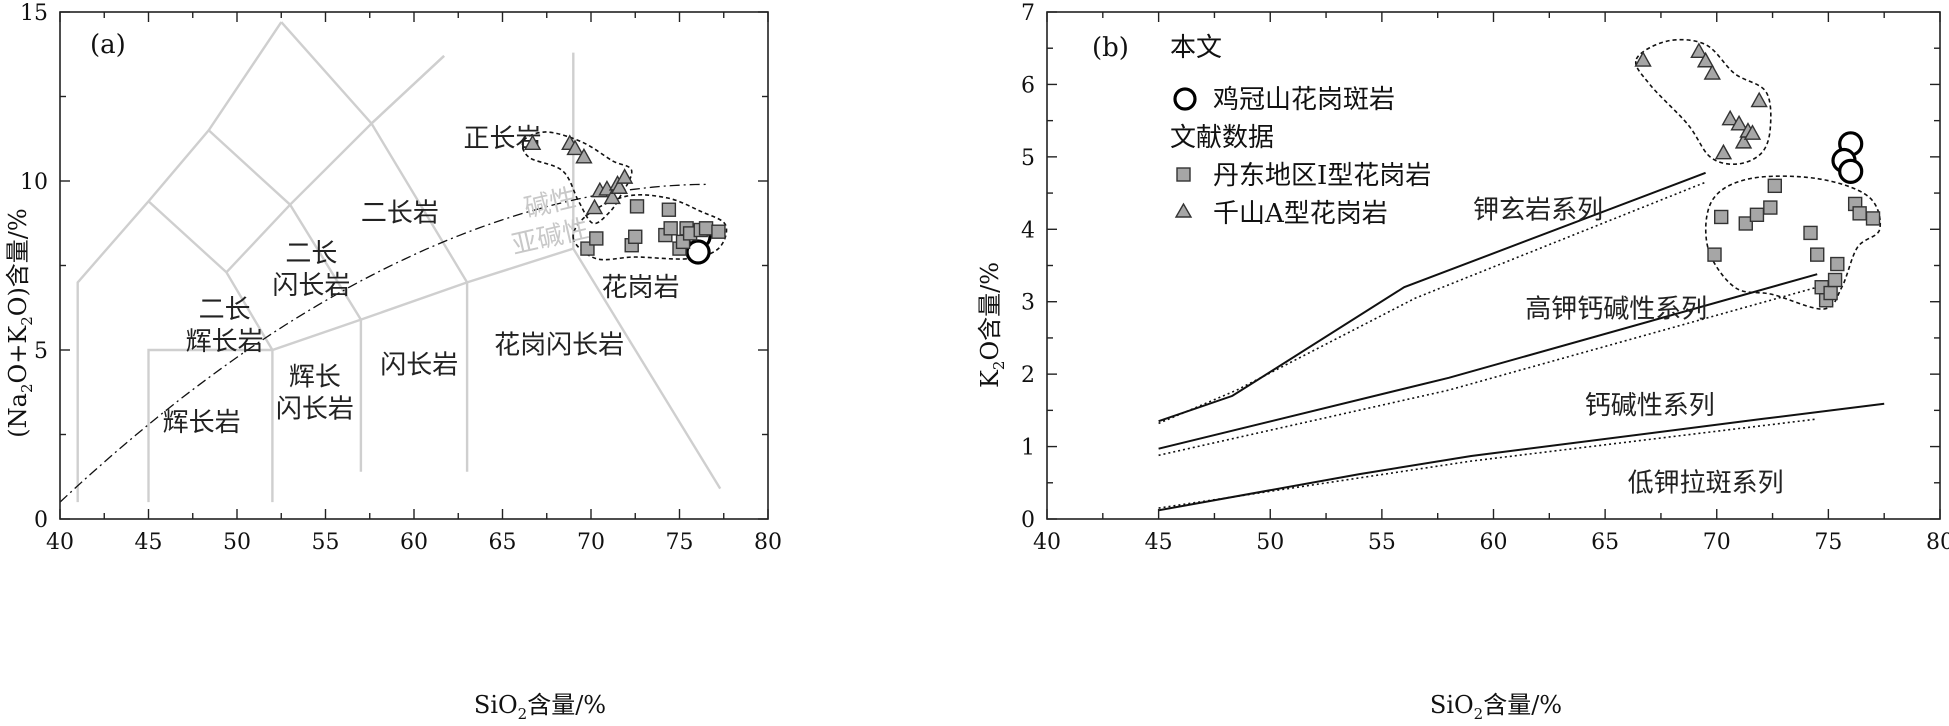 Image resolution: width=1949 pixels, height=726 pixels. What do you see at coordinates (1183, 210) in the screenshot?
I see `legend-marker-triangle` at bounding box center [1183, 210].